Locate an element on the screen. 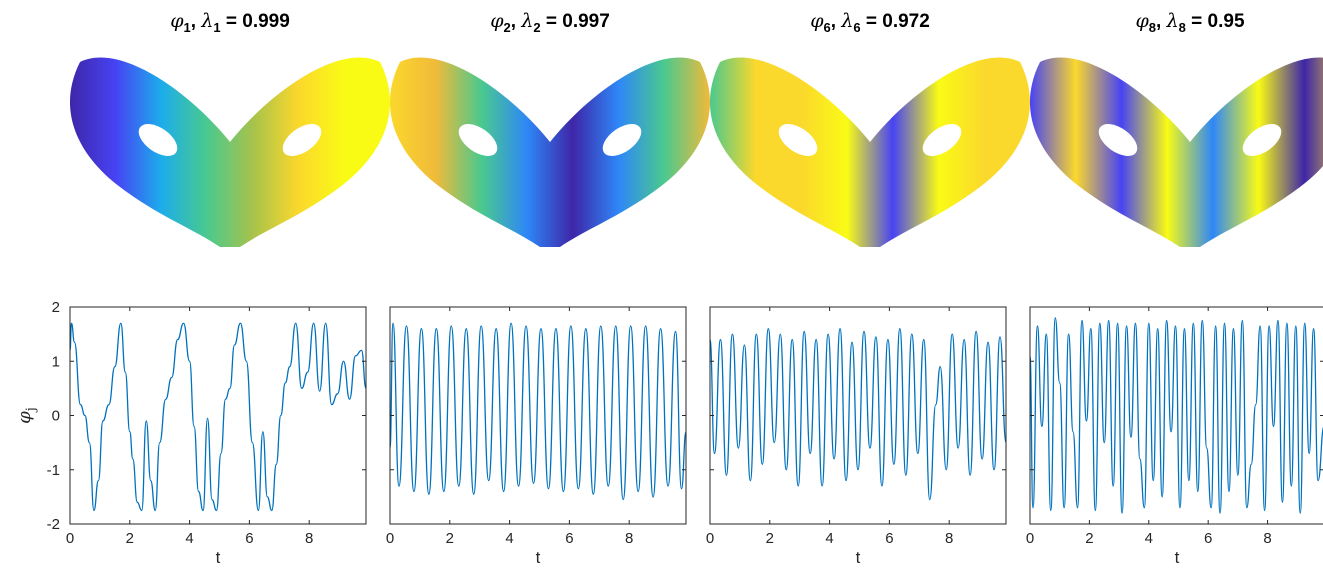  attractor-title: φ6, λ6 = 0.972 is located at coordinates (870, 22).